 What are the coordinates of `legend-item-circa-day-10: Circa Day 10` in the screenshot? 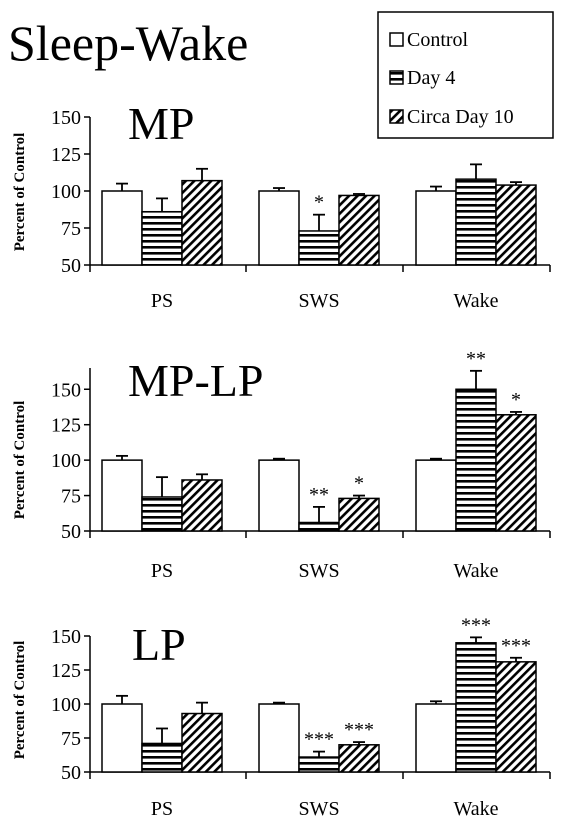 It's located at (451, 117).